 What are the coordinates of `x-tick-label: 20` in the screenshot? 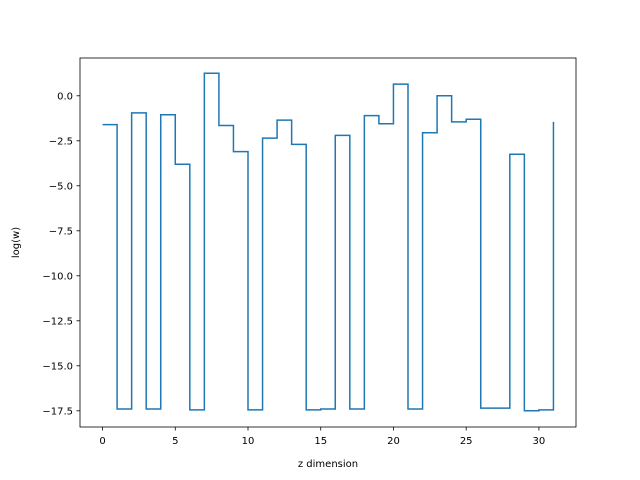 It's located at (393, 441).